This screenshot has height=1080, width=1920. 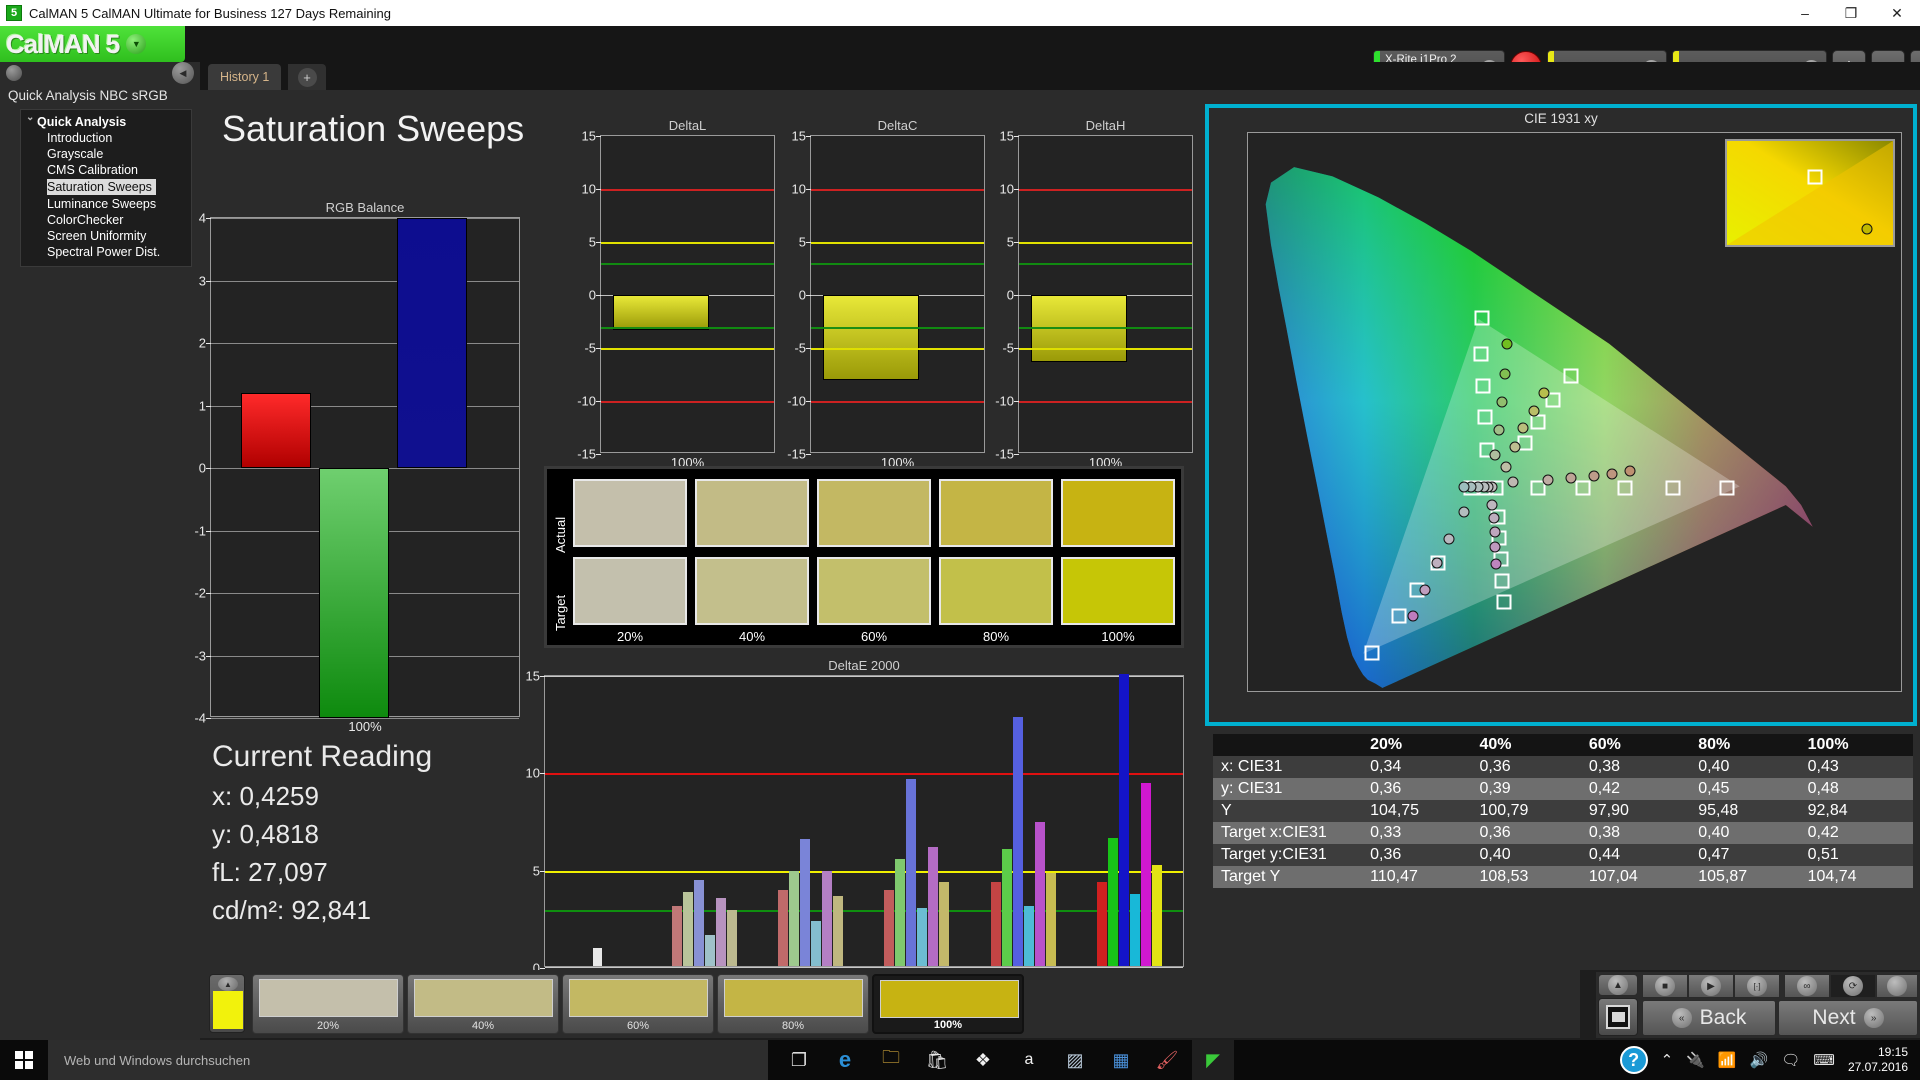 I want to click on patch-filmstrip: ▲ 20% 40% 60% 80% 100%, so click(x=890, y=1004).